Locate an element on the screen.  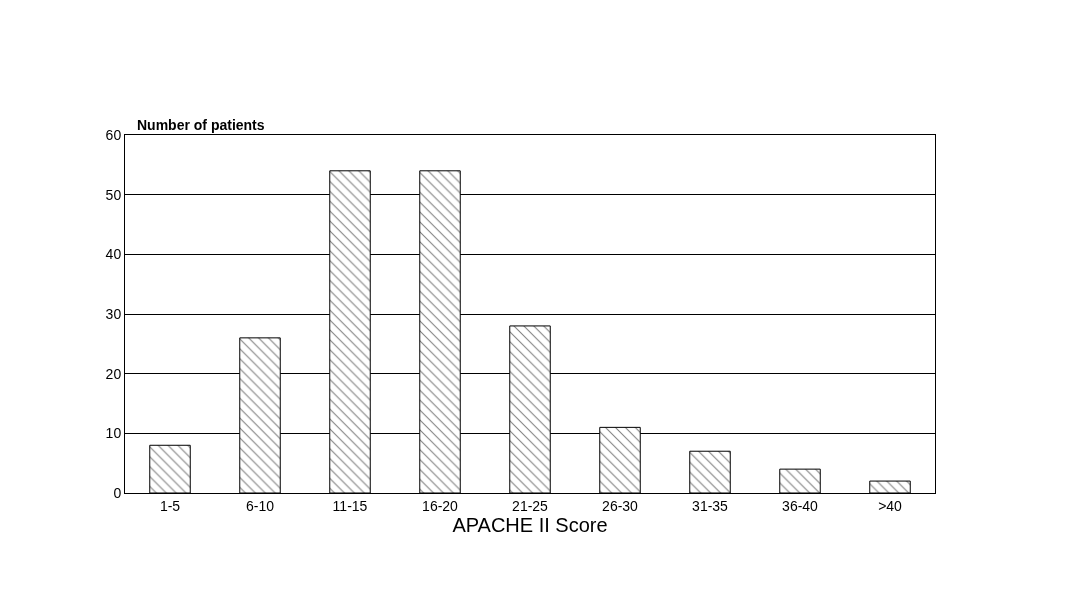
x-tick-label: 36-40 is located at coordinates (800, 505).